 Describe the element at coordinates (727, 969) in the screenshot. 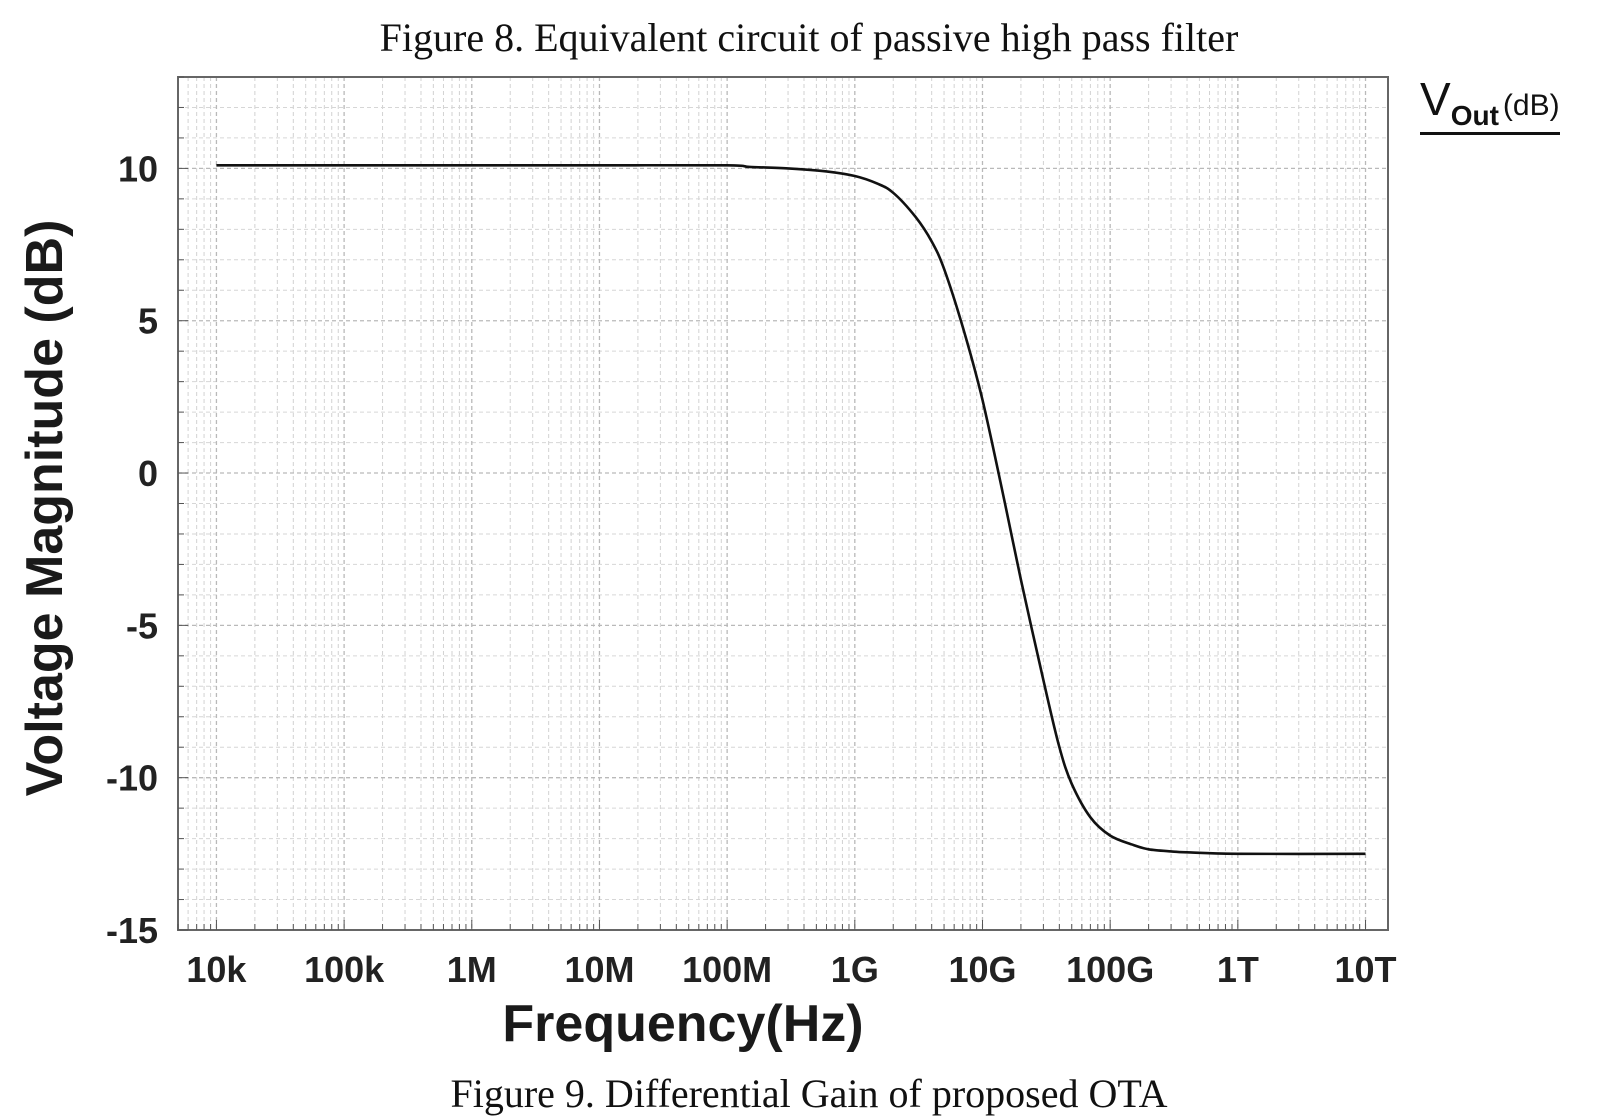

I see `x-tick-label: 100M` at that location.